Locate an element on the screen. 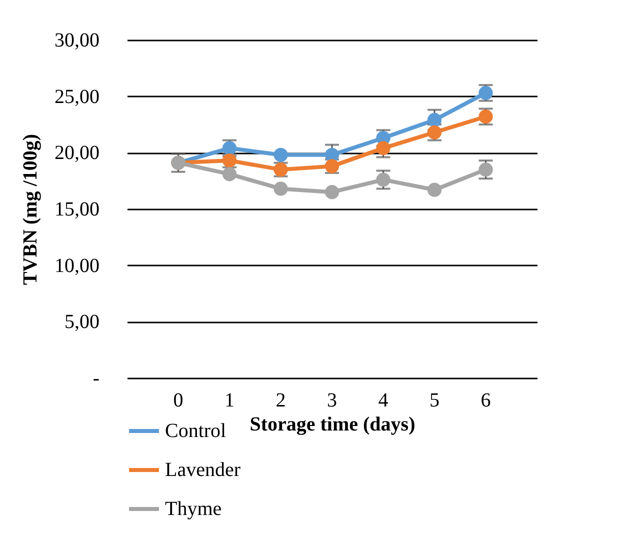 Image resolution: width=620 pixels, height=550 pixels. legend-label: Lavender is located at coordinates (203, 470).